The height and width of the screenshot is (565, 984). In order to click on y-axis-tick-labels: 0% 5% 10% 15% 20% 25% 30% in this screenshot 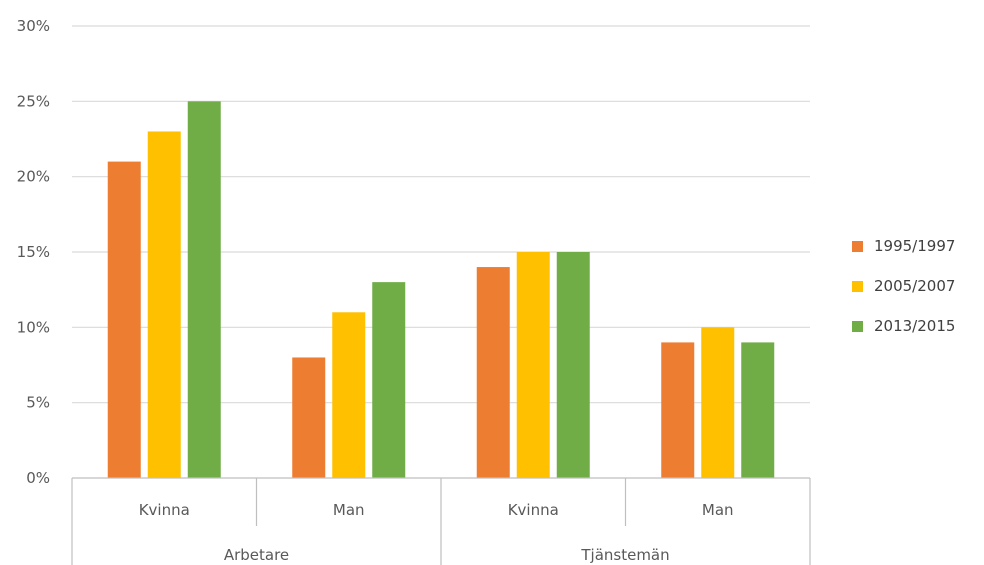, I will do `click(33, 252)`.